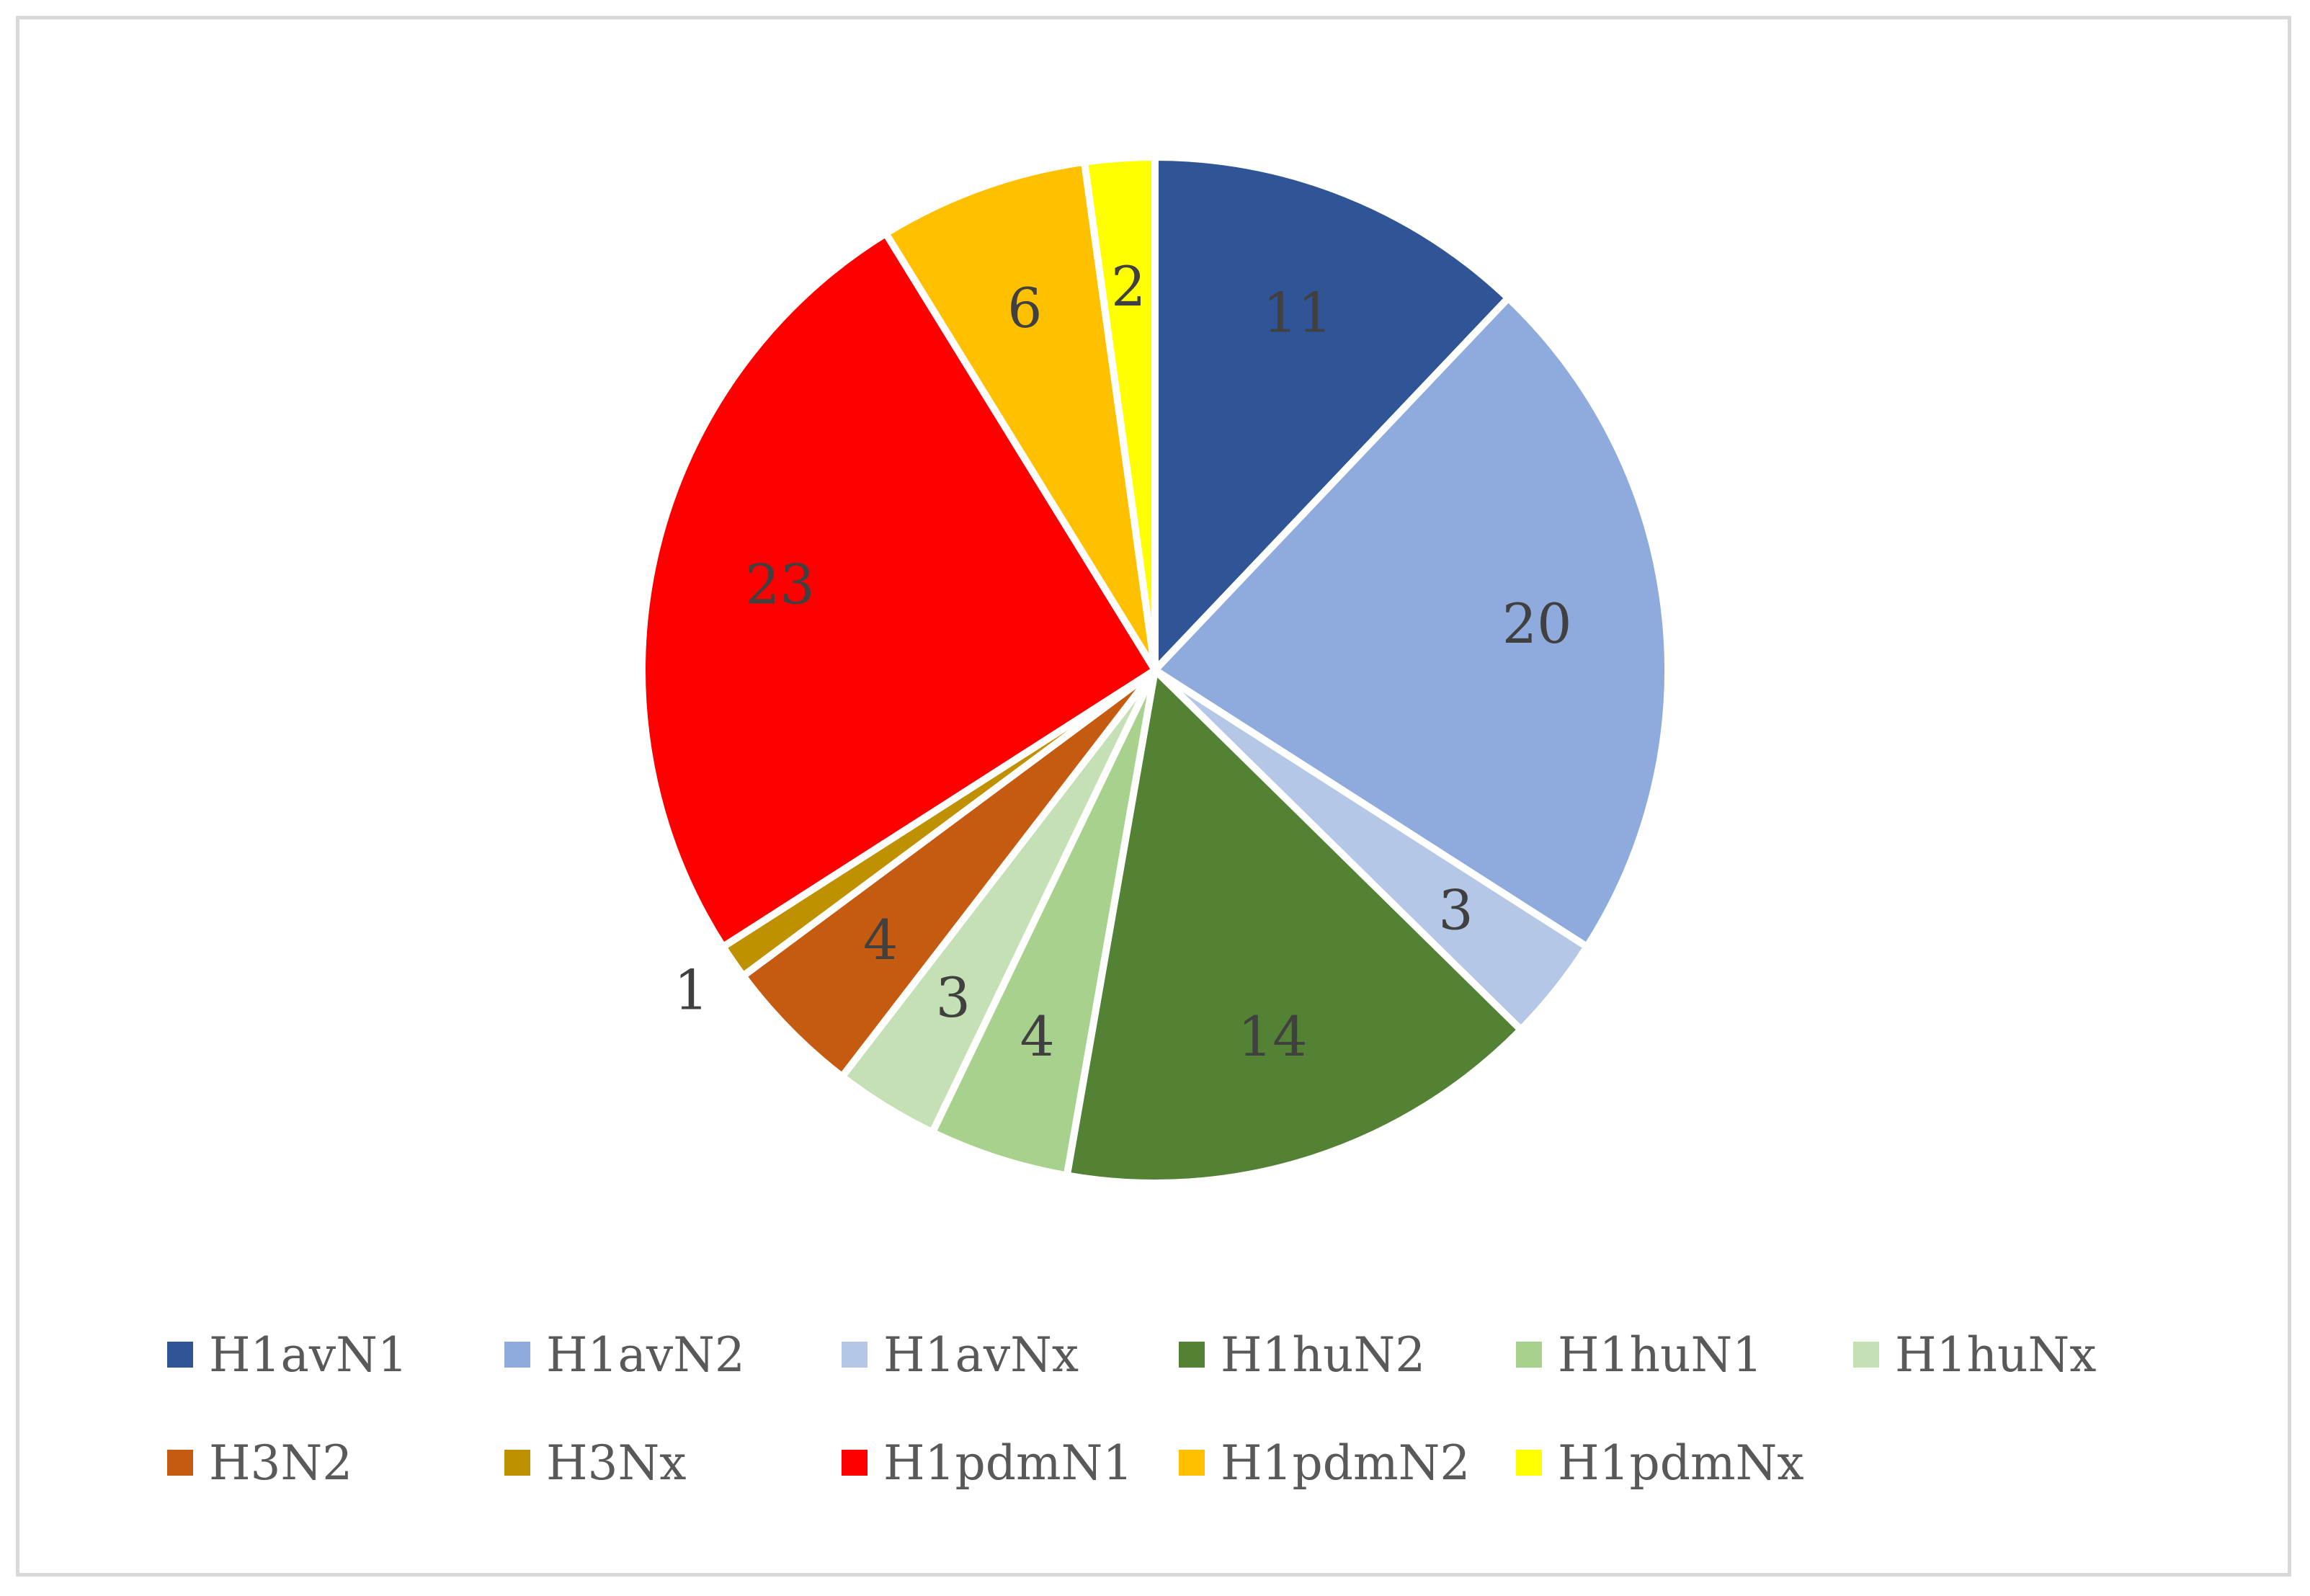 This screenshot has width=2310, height=1596. Describe the element at coordinates (616, 1463) in the screenshot. I see `legend-label: H3Nx` at that location.